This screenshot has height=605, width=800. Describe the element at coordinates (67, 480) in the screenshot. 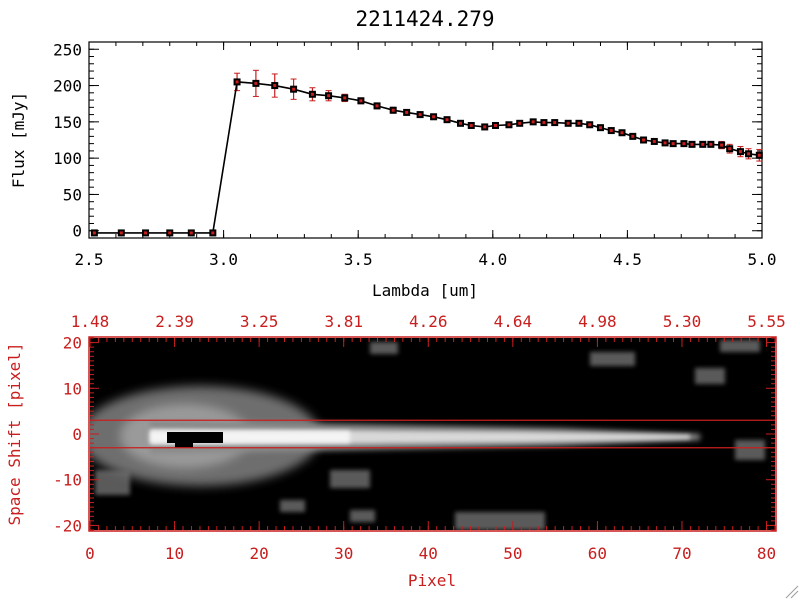

I see `space-shift-tick-label: -10` at that location.